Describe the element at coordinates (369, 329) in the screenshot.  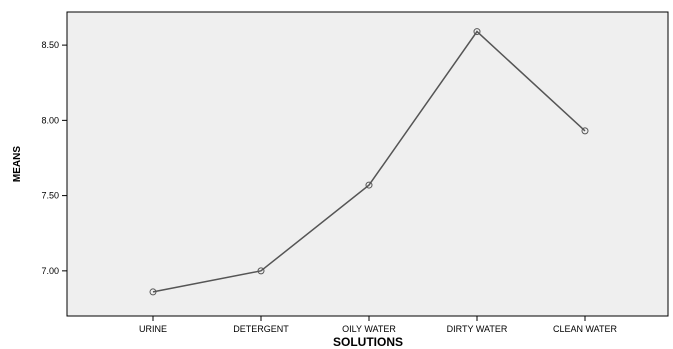
I see `x-tick-label: OILY WATER` at that location.